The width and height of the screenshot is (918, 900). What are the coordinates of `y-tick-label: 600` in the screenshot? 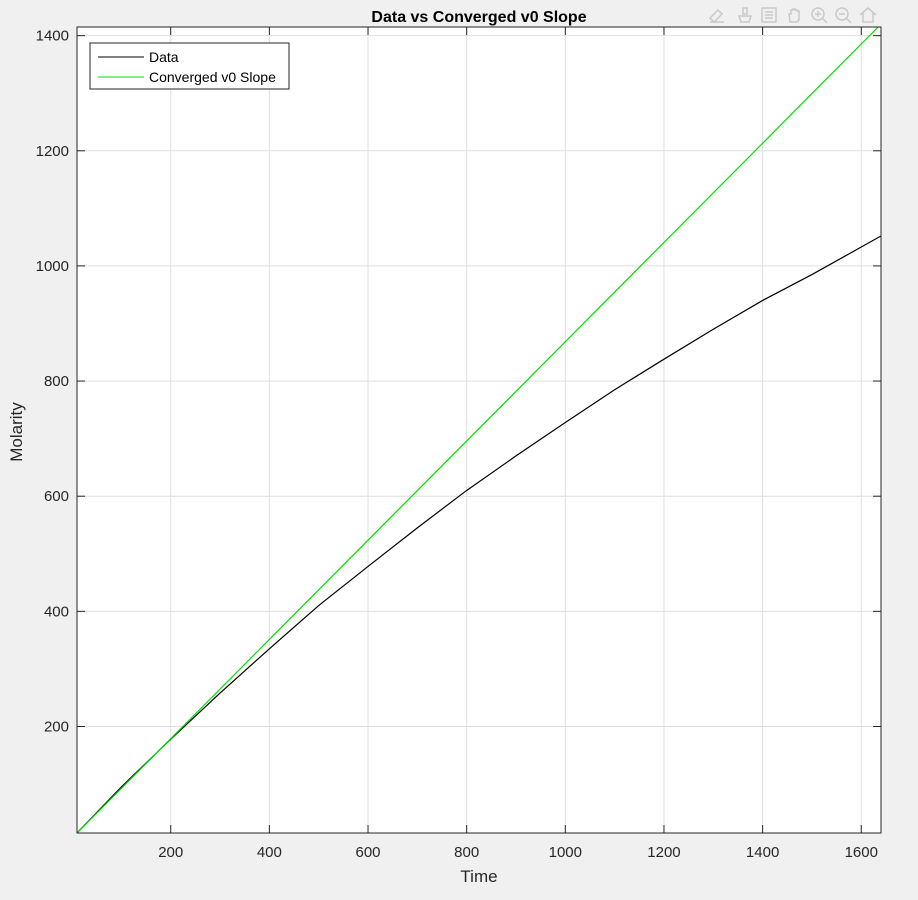 It's located at (56, 496).